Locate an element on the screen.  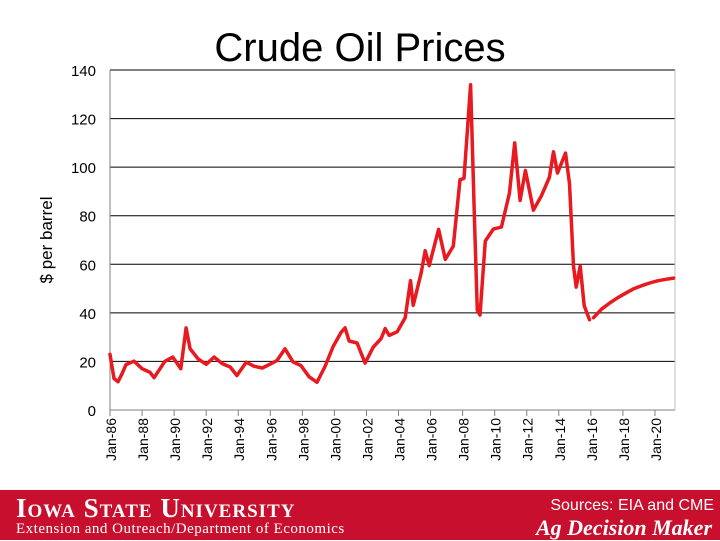
x-tick-label: Jan-02 is located at coordinates (367, 439).